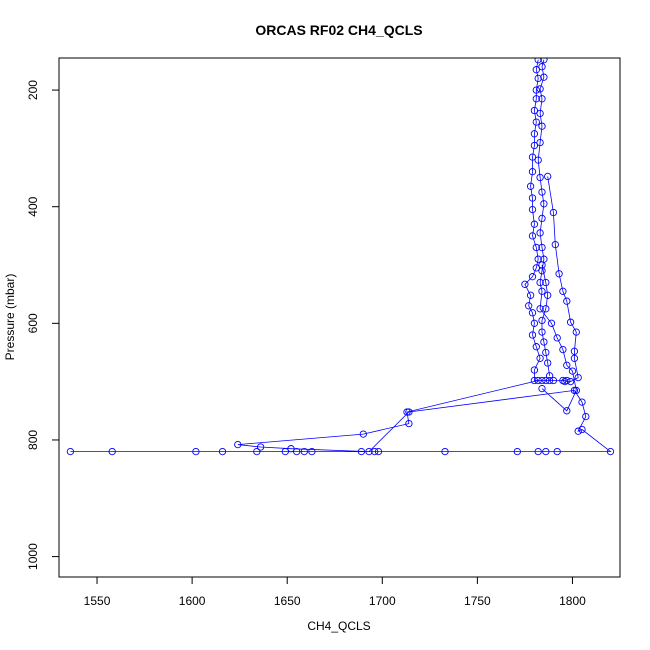  What do you see at coordinates (33, 440) in the screenshot?
I see `y-tick-label: 800` at bounding box center [33, 440].